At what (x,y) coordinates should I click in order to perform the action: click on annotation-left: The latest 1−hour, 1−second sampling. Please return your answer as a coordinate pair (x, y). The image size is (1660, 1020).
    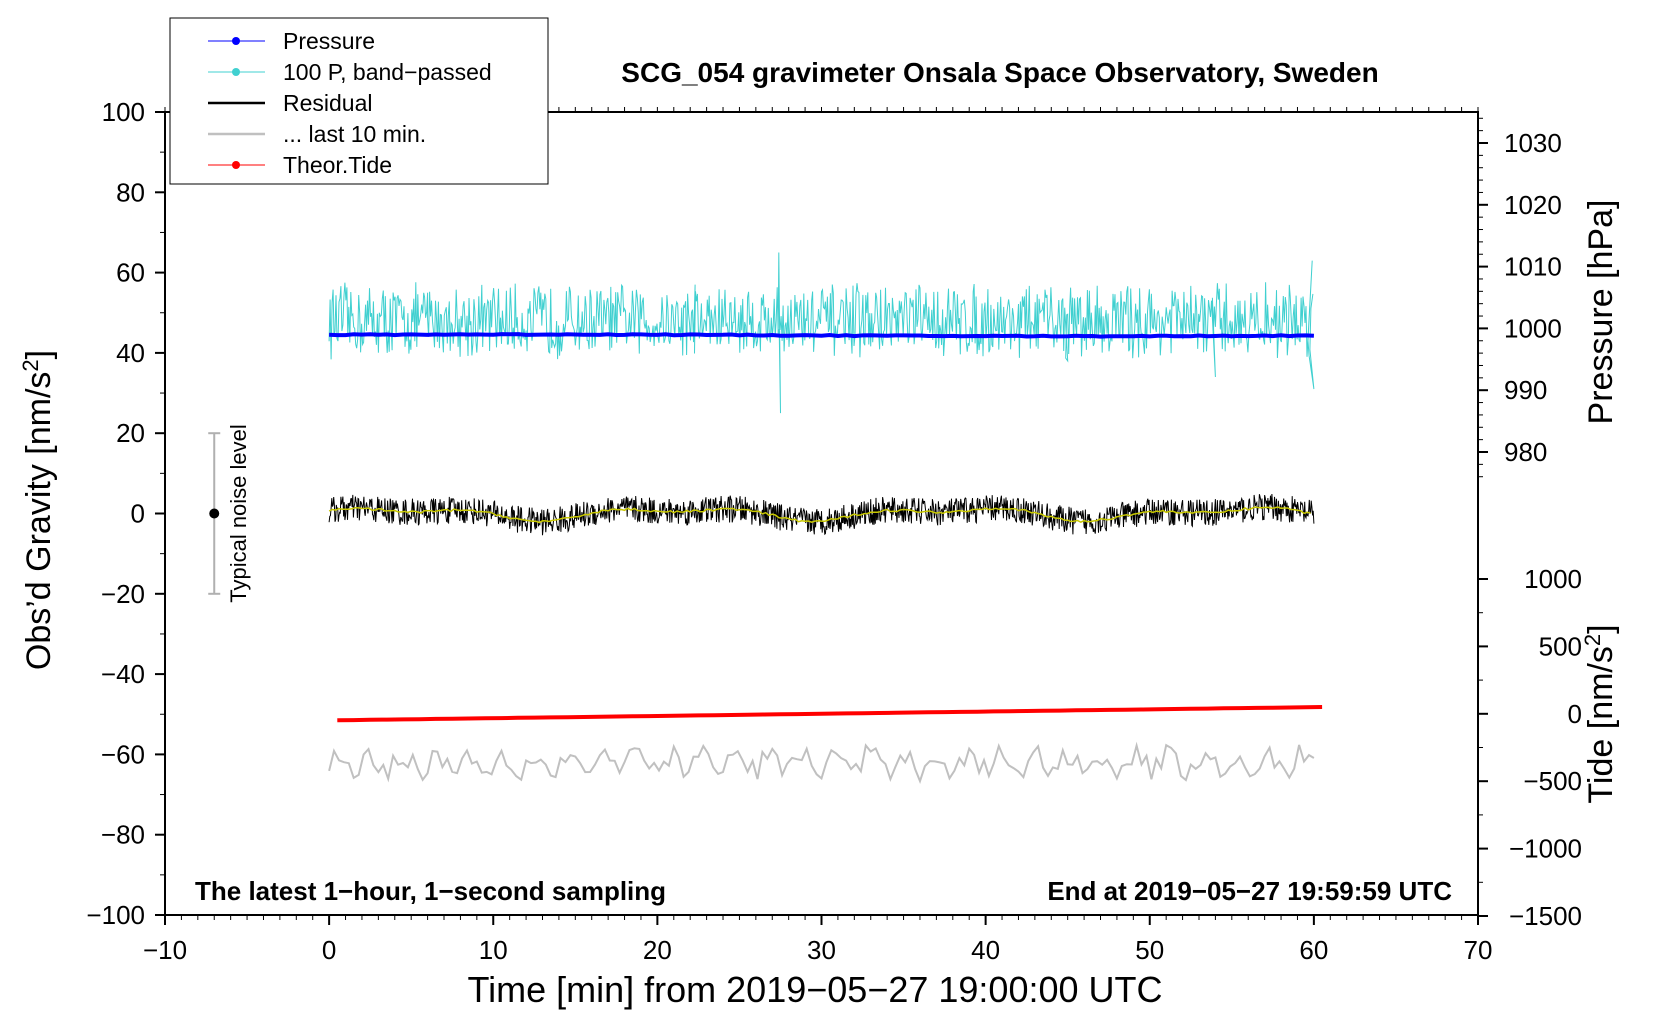
    Looking at the image, I should click on (430, 891).